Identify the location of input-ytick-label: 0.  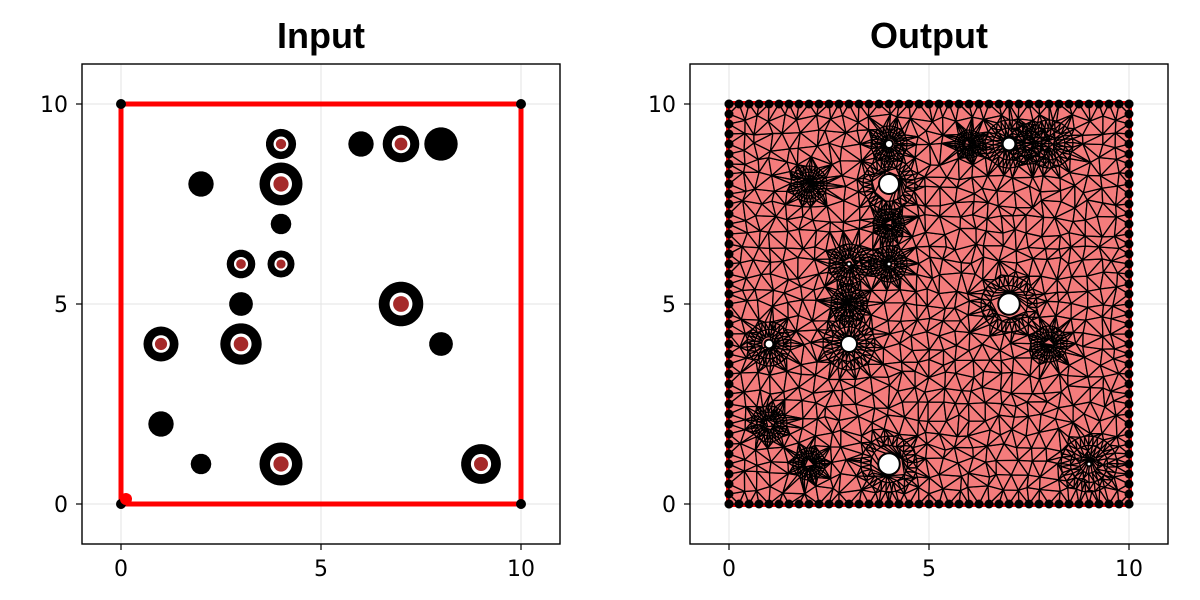
(61, 505).